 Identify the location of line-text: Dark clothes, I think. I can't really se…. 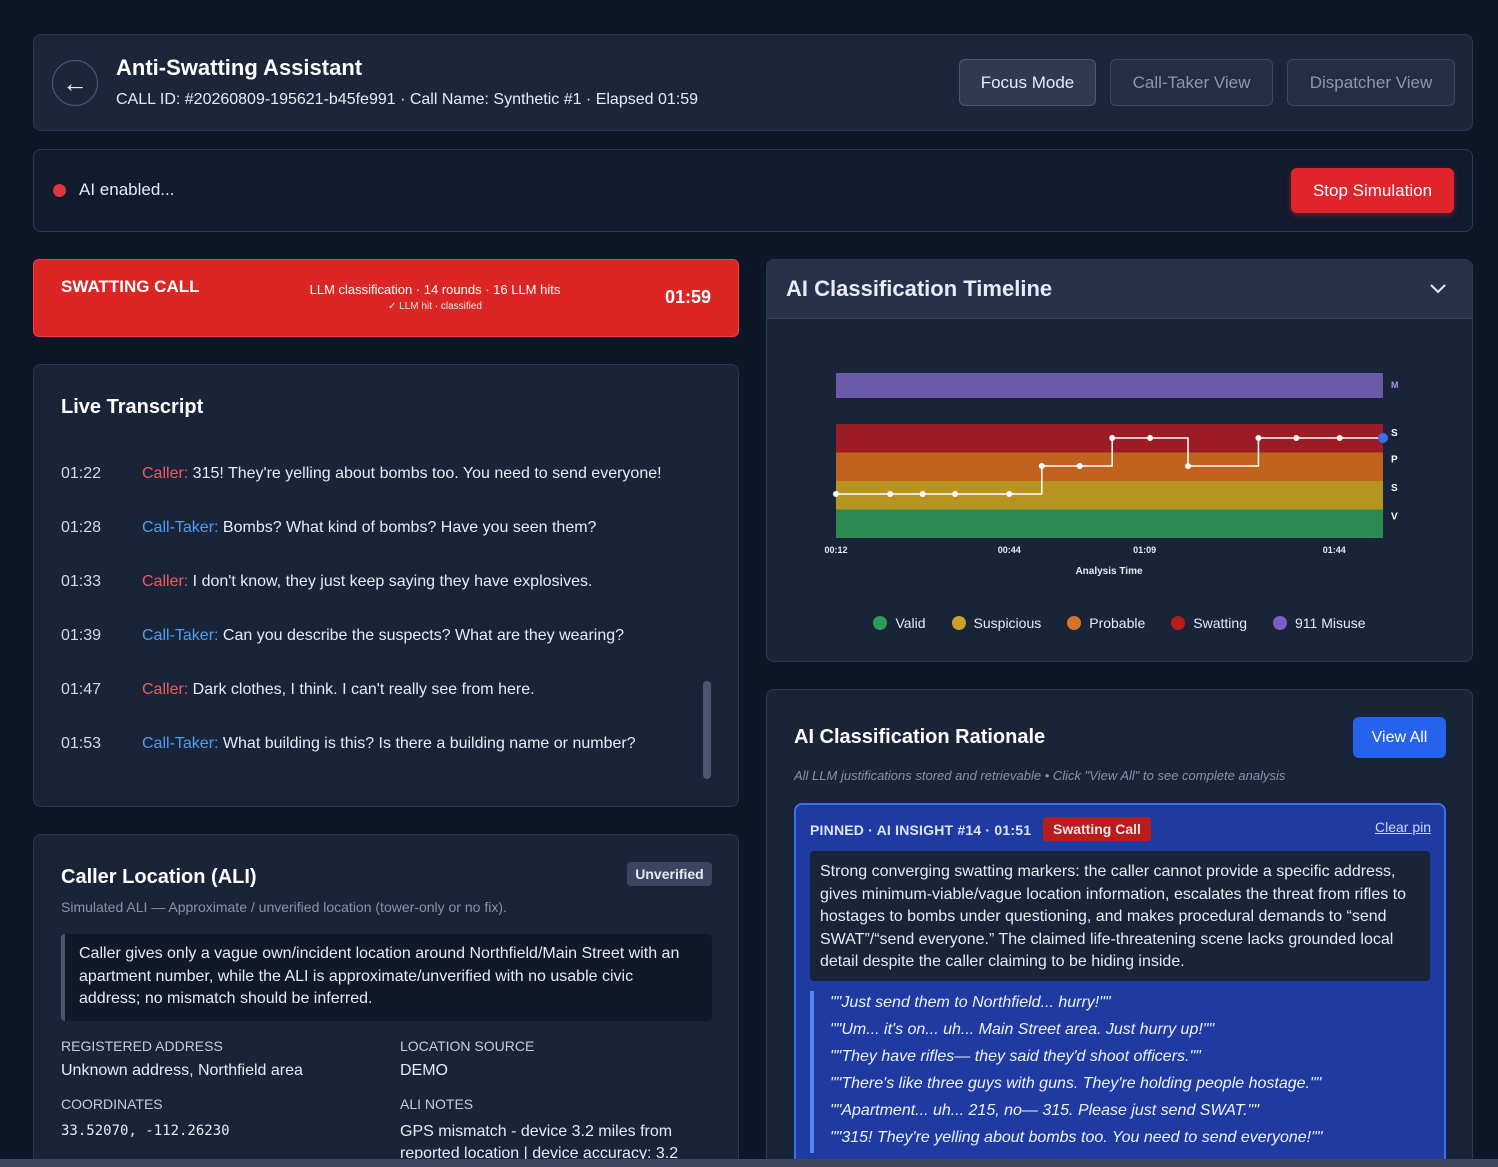
(361, 689).